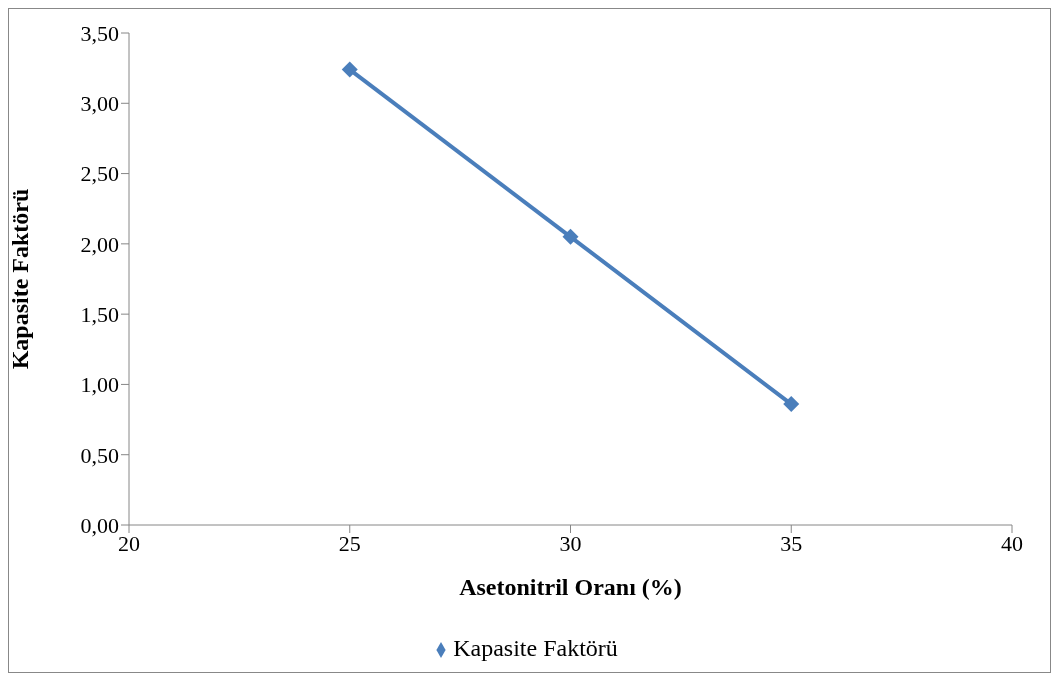  What do you see at coordinates (1012, 543) in the screenshot?
I see `x-tick-label: 40` at bounding box center [1012, 543].